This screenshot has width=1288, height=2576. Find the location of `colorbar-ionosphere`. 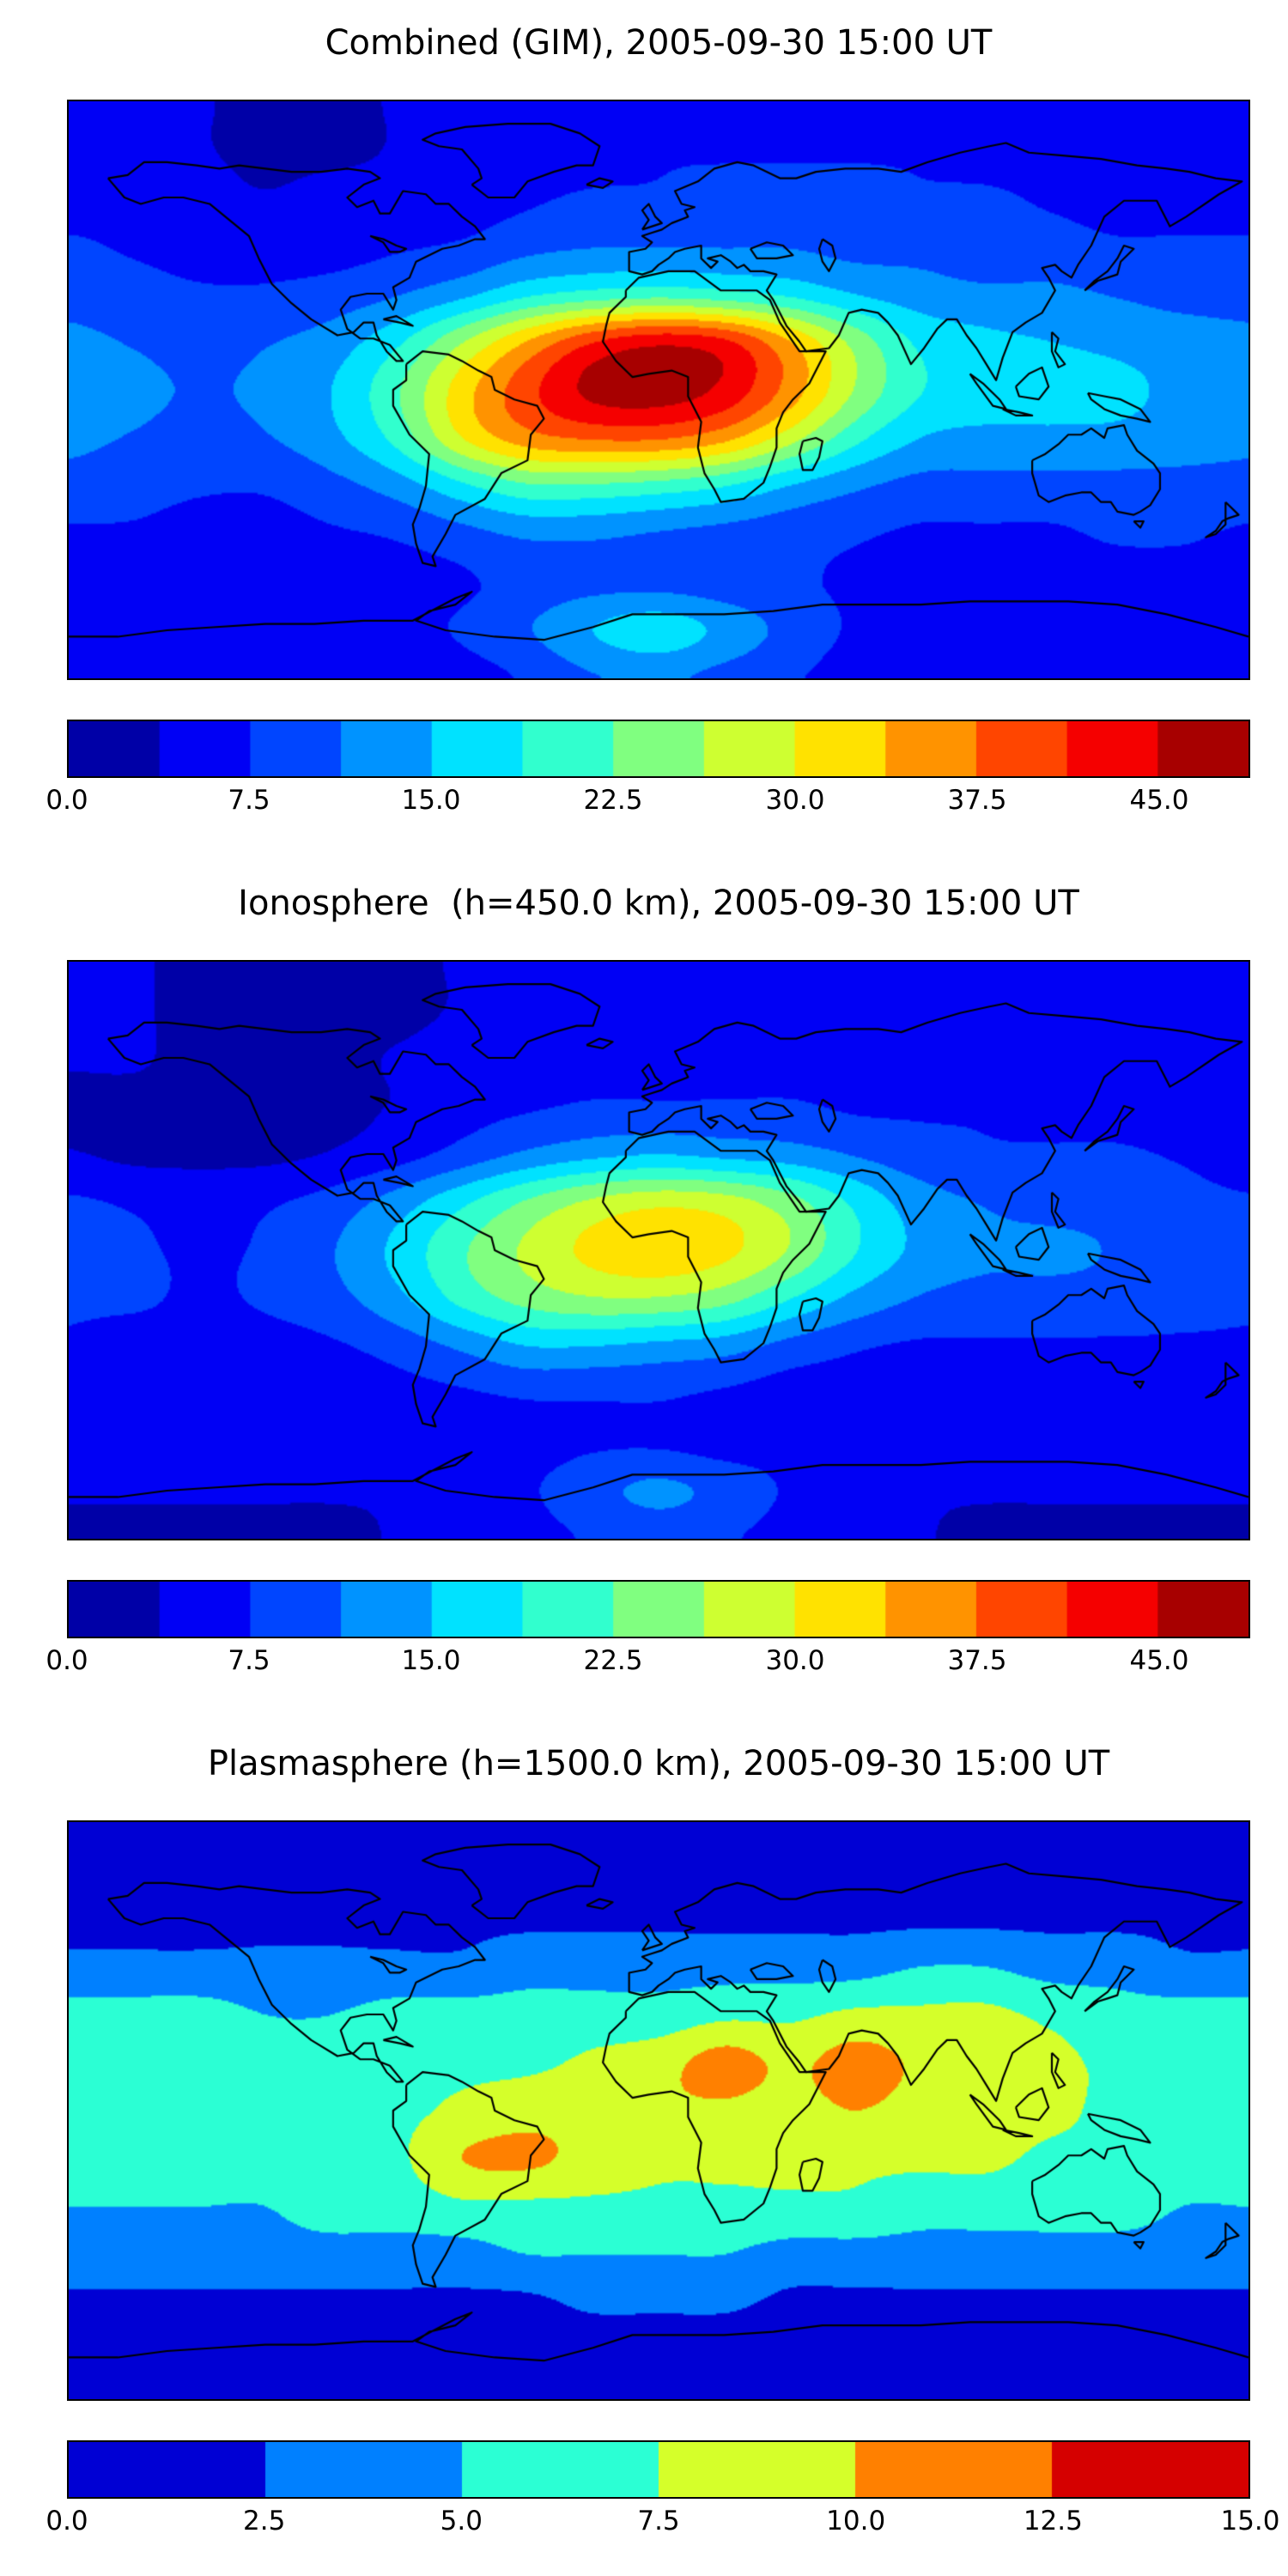

colorbar-ionosphere is located at coordinates (658, 1609).